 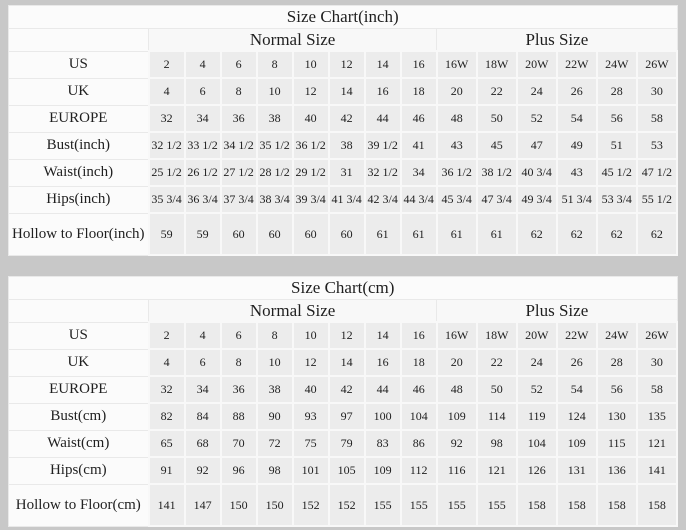 What do you see at coordinates (78, 40) in the screenshot?
I see `corner-cell` at bounding box center [78, 40].